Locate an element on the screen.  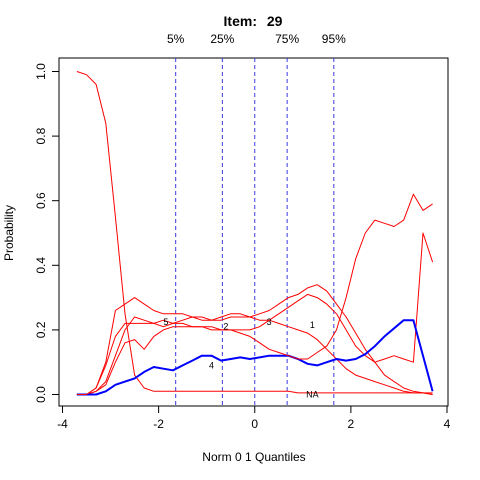
x-tick-label: 0 is located at coordinates (254, 424).